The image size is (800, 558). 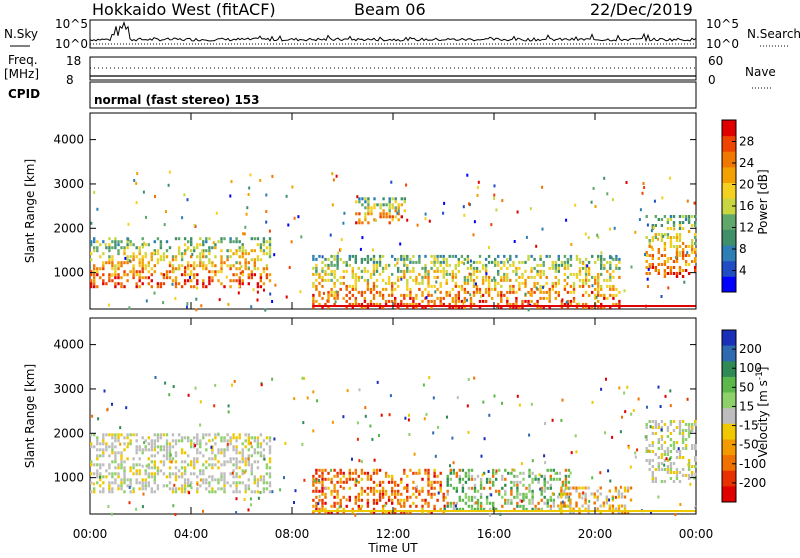 What do you see at coordinates (746, 185) in the screenshot?
I see `colorbar-tick-label: 20` at bounding box center [746, 185].